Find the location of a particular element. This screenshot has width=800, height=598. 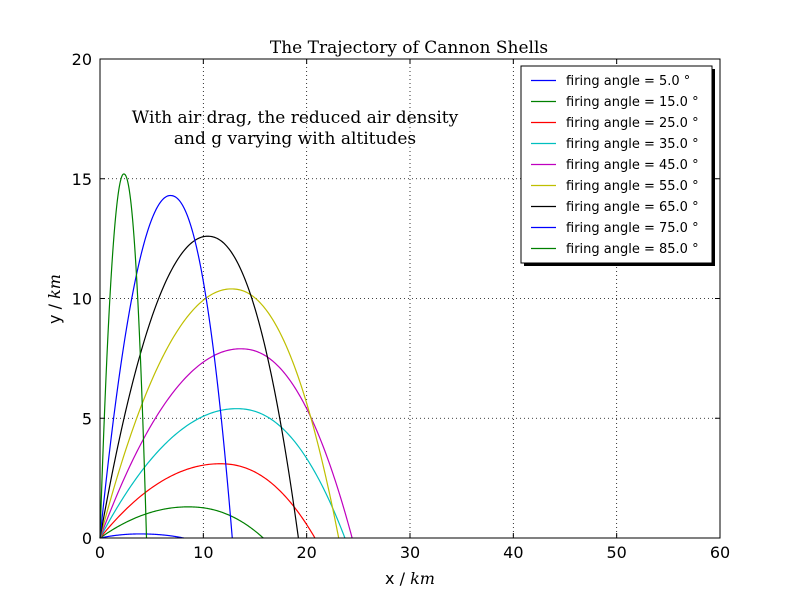

chart-title: The Trajectory of Cannon Shells is located at coordinates (409, 48).